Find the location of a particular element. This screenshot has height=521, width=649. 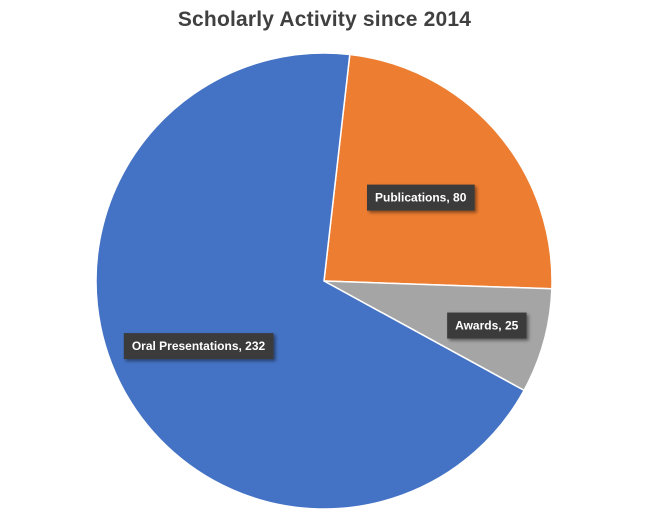

data-label-oral-presentations: Oral Presentations, 232 is located at coordinates (198, 346).